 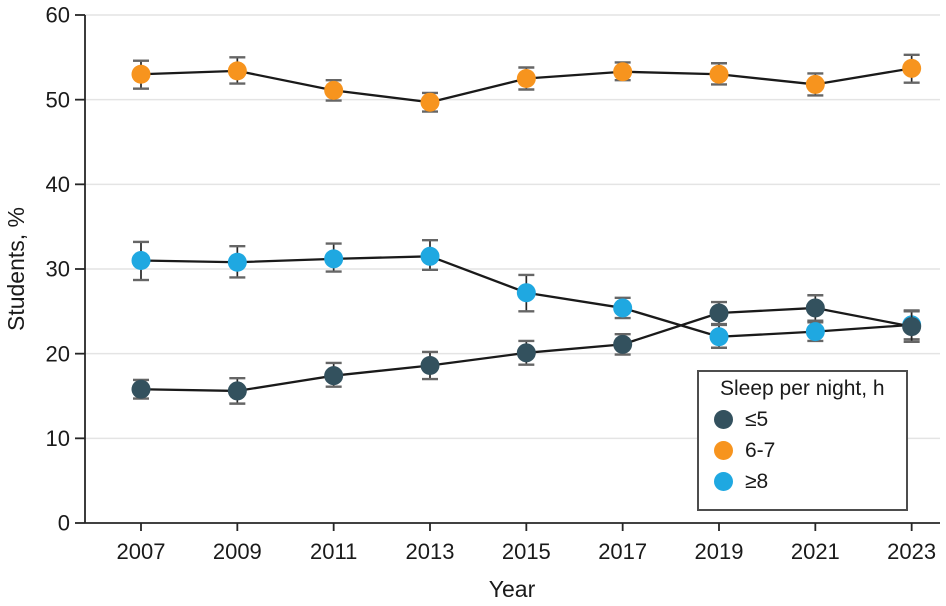 I want to click on y-tick-label: 50, so click(x=58, y=99).